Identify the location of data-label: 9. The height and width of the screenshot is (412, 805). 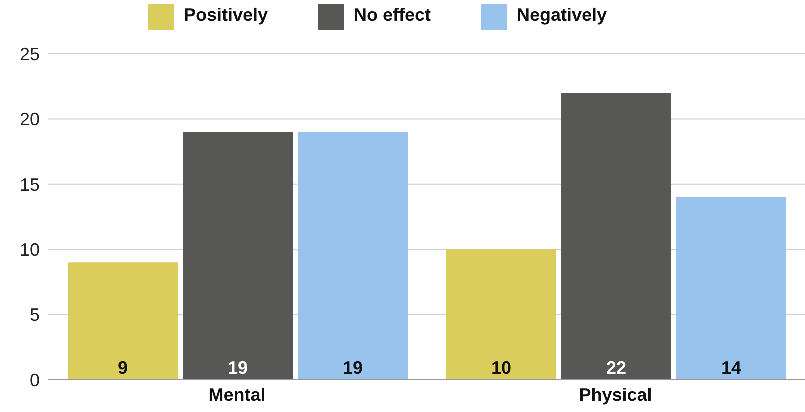
(123, 368).